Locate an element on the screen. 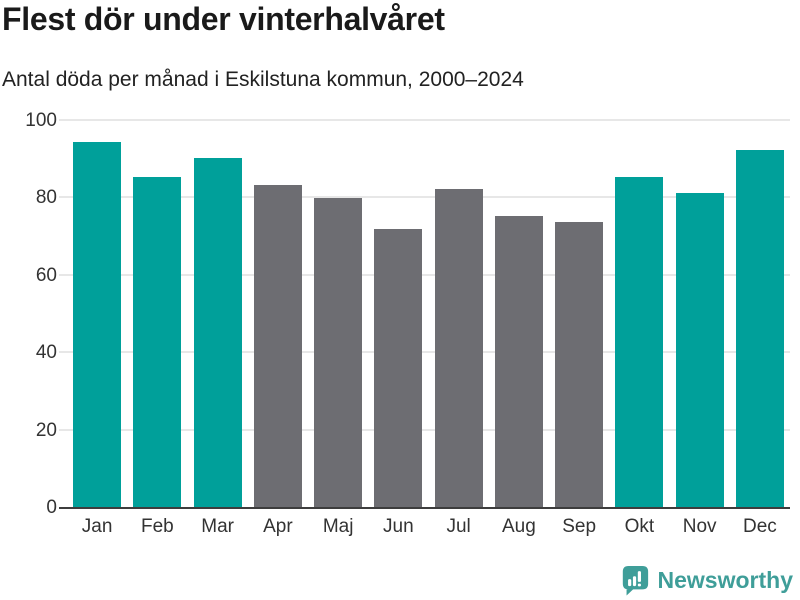  bar-maj is located at coordinates (338, 353).